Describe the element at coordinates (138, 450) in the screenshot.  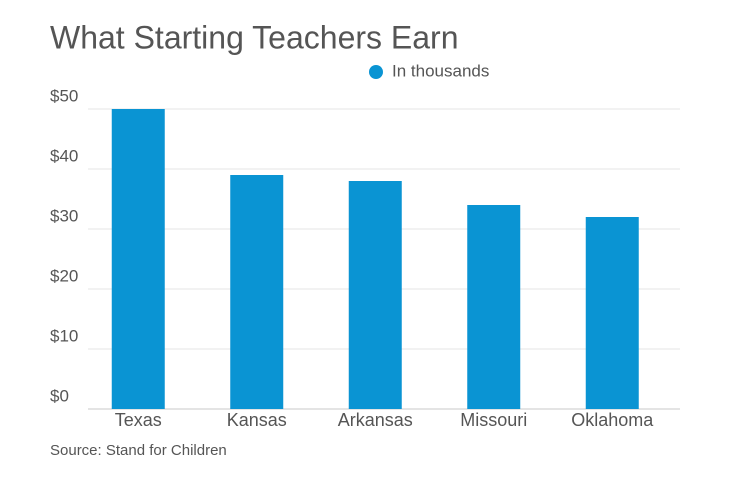
I see `source-note: Source: Stand for Children` at that location.